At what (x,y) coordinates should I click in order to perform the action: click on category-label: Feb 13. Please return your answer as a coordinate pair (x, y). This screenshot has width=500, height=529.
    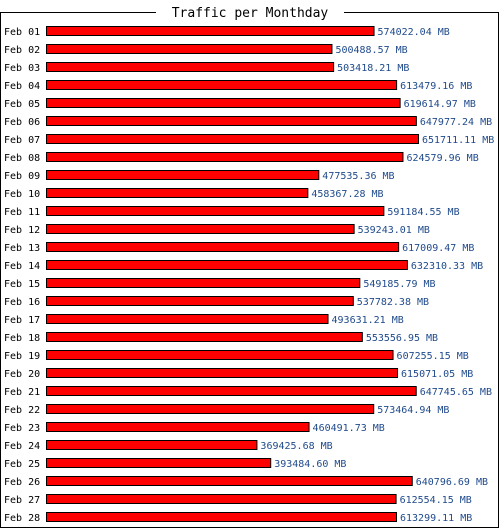
    Looking at the image, I should click on (22, 248).